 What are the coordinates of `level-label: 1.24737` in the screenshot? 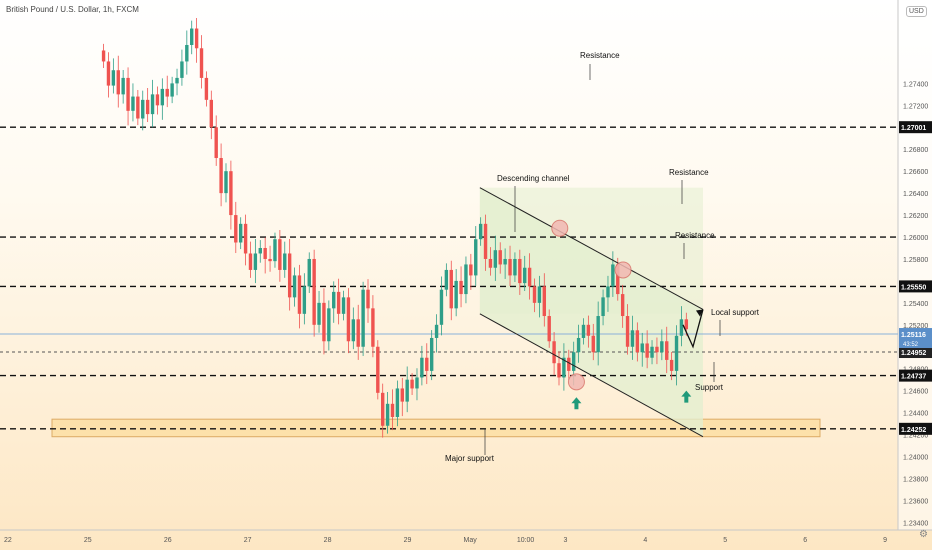 It's located at (913, 377).